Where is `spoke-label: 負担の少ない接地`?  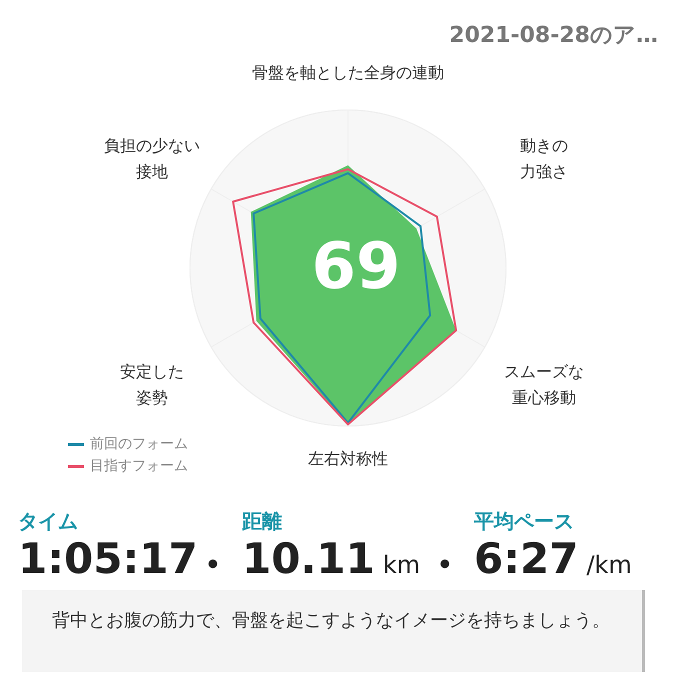 spoke-label: 負担の少ない接地 is located at coordinates (152, 158).